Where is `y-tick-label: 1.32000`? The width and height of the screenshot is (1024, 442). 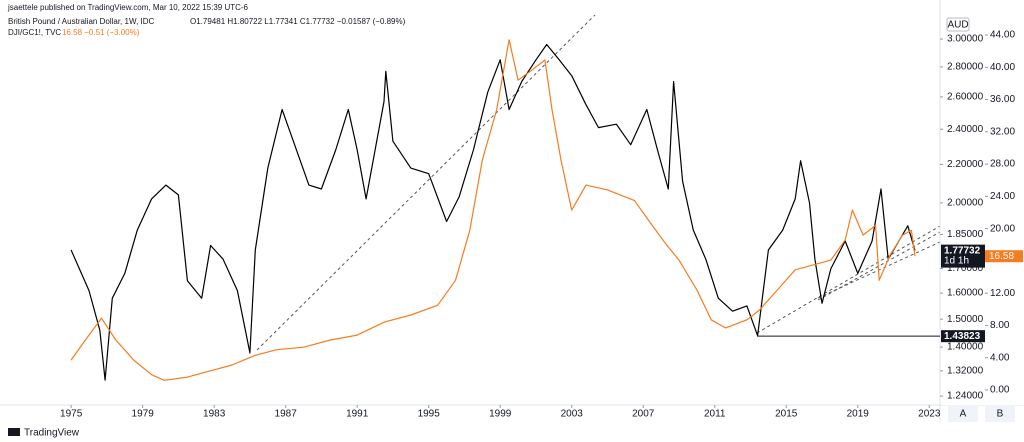
y-tick-label: 1.32000 is located at coordinates (965, 370).